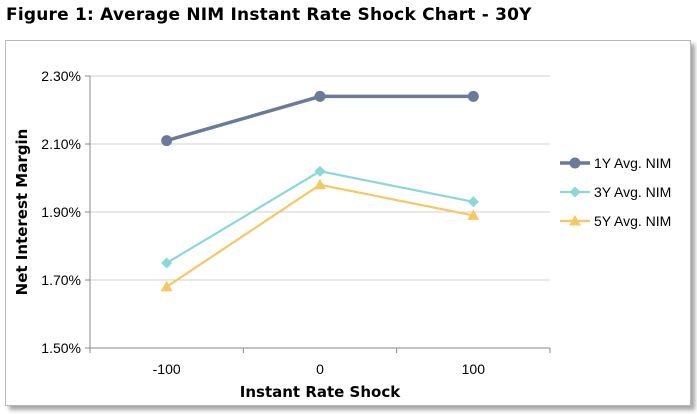 The image size is (697, 414). Describe the element at coordinates (61, 280) in the screenshot. I see `y-tick-label: 1.70%` at that location.